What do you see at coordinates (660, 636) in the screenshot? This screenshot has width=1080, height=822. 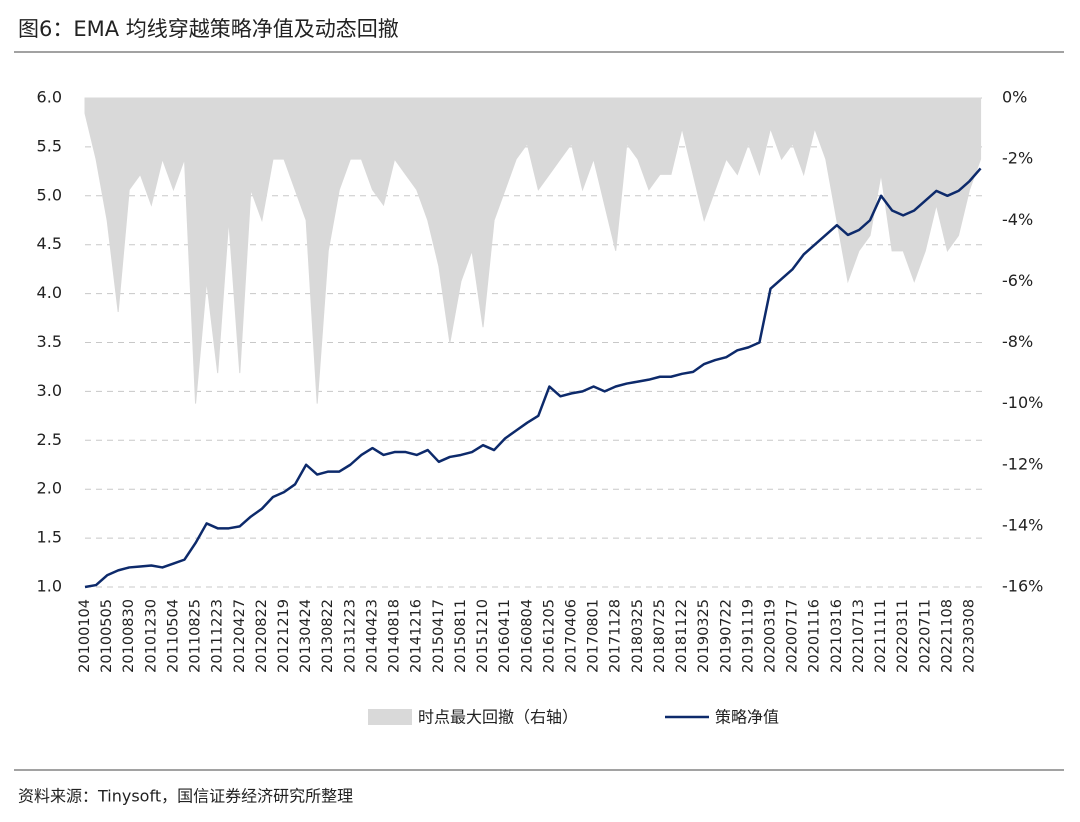 I see `x-tick-label: 20180725` at bounding box center [660, 636].